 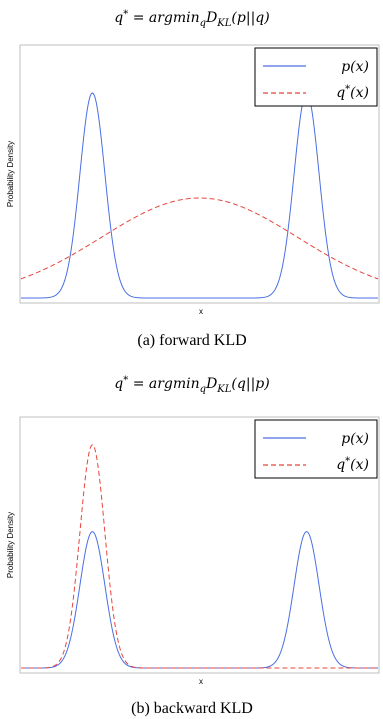 I want to click on panel-b-legend-box, so click(x=316, y=449).